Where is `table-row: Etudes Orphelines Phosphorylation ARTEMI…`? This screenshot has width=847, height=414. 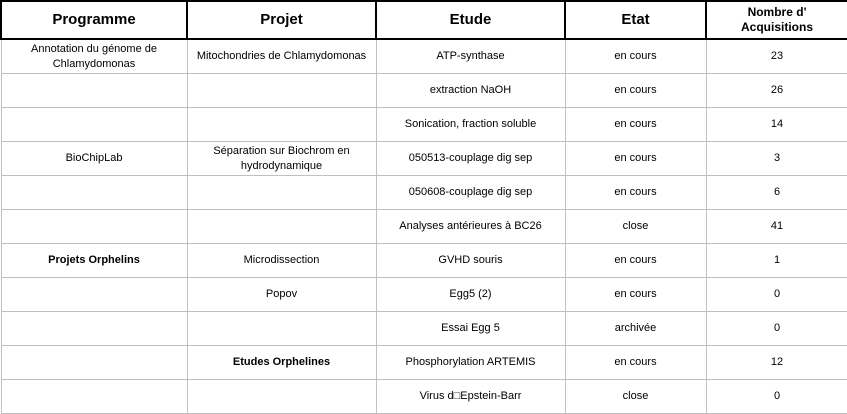 table-row: Etudes Orphelines Phosphorylation ARTEMI… is located at coordinates (423, 362).